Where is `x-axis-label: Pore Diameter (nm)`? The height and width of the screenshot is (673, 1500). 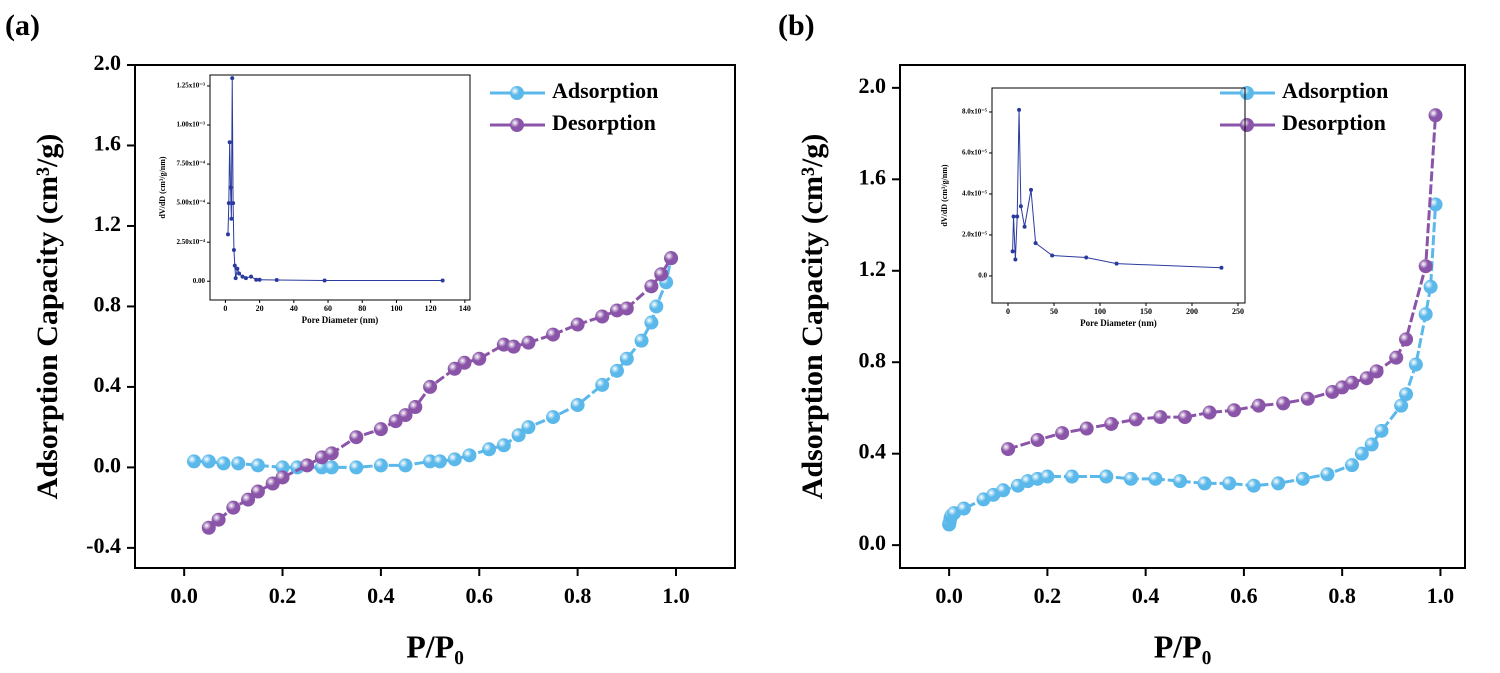 x-axis-label: Pore Diameter (nm) is located at coordinates (1118, 323).